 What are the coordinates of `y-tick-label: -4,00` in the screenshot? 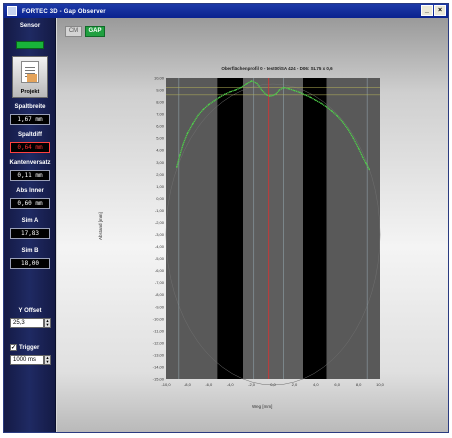 It's located at (160, 246).